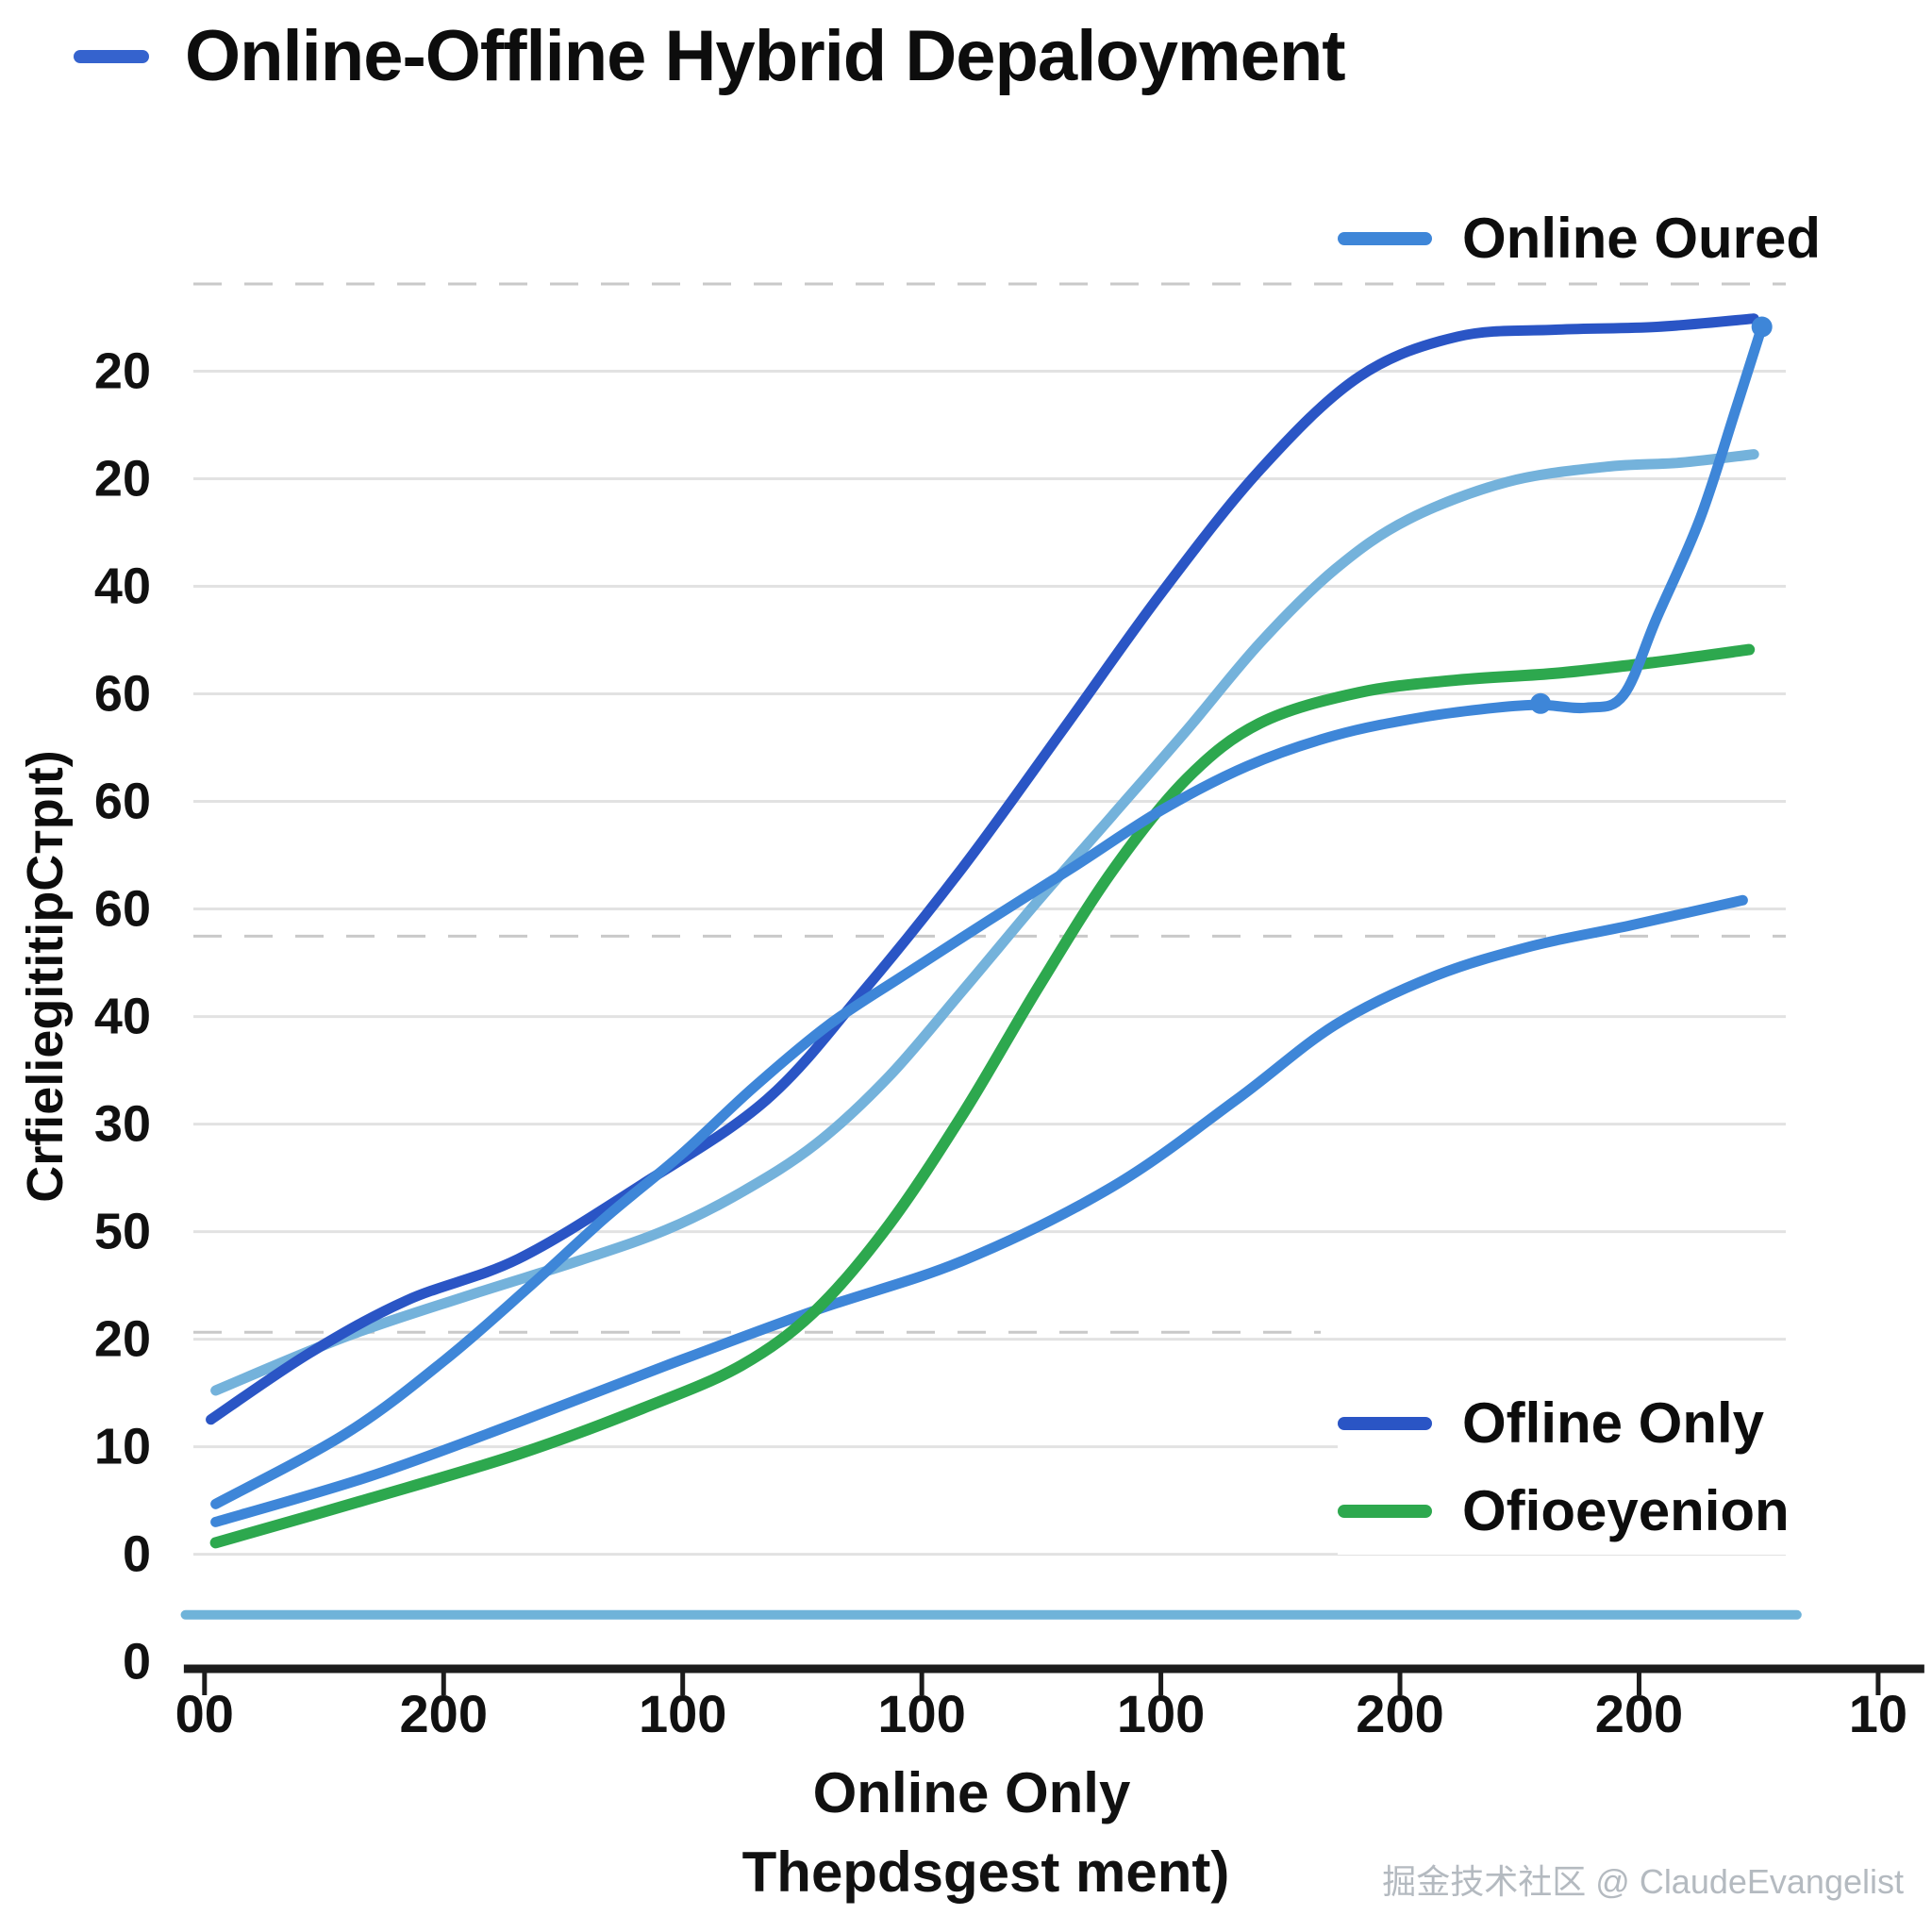  What do you see at coordinates (123, 1232) in the screenshot?
I see `y-tick-label: 50` at bounding box center [123, 1232].